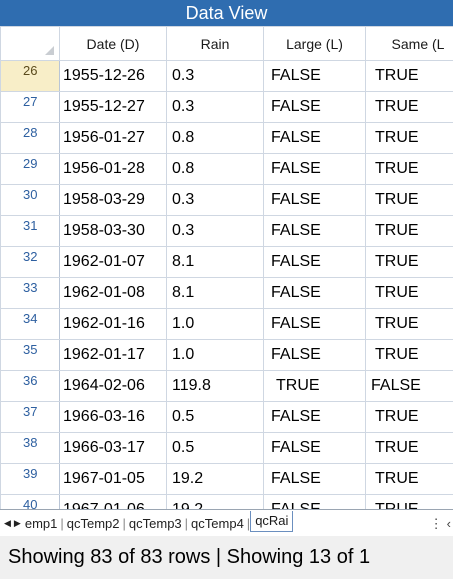  I want to click on row-number: 33, so click(30, 293).